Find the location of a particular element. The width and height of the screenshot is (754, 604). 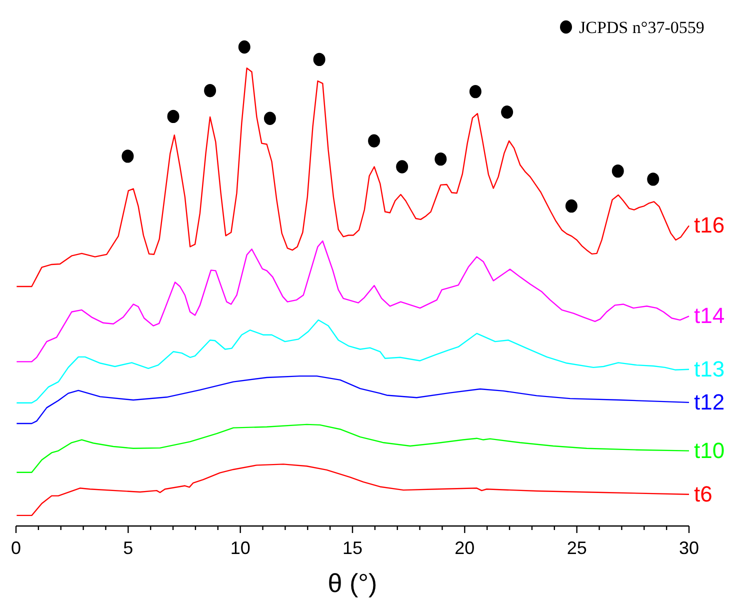

x-tick-label: 10 is located at coordinates (240, 548).